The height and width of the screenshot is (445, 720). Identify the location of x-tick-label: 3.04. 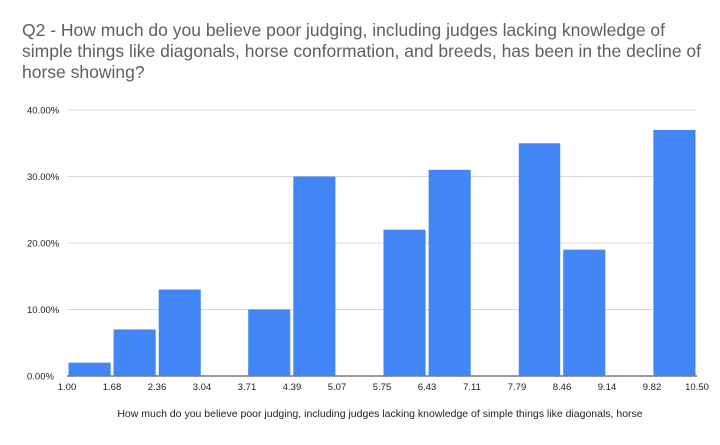
(202, 387).